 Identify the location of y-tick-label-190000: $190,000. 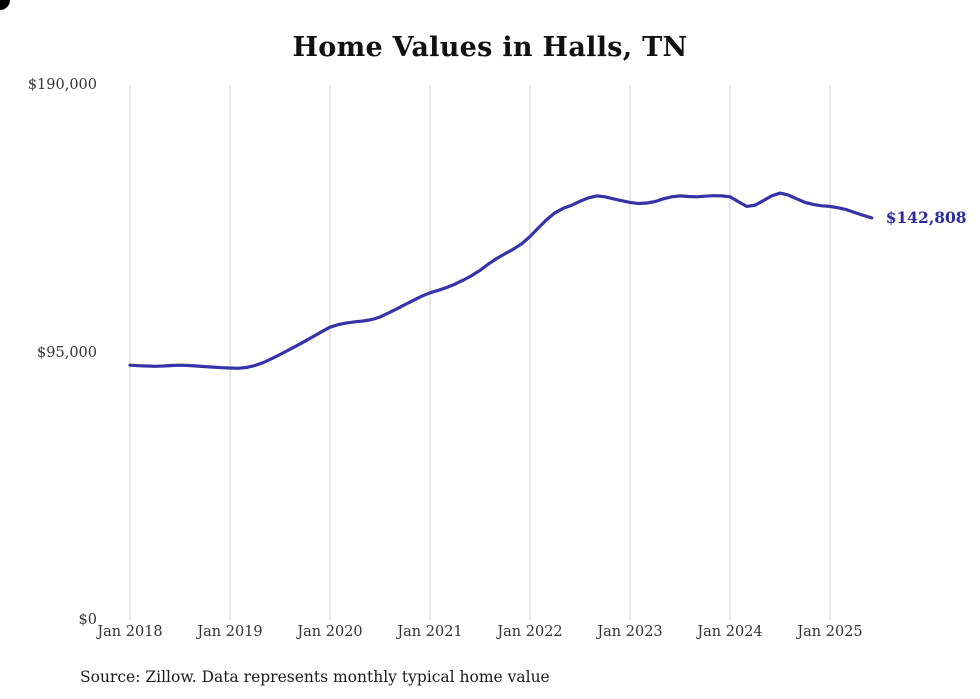
(62, 85).